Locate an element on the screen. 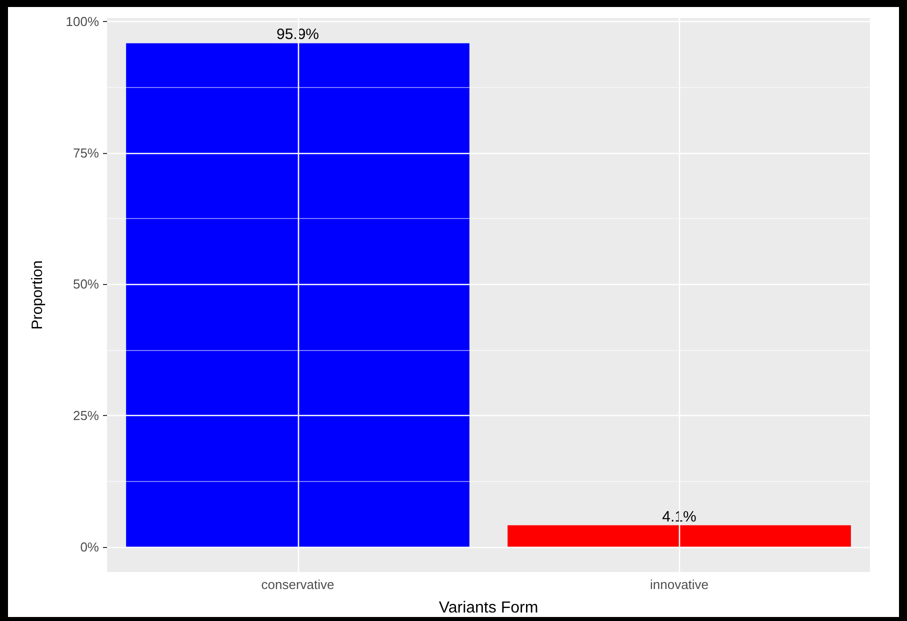 The height and width of the screenshot is (621, 907). y-tick-label: 25% is located at coordinates (86, 416).